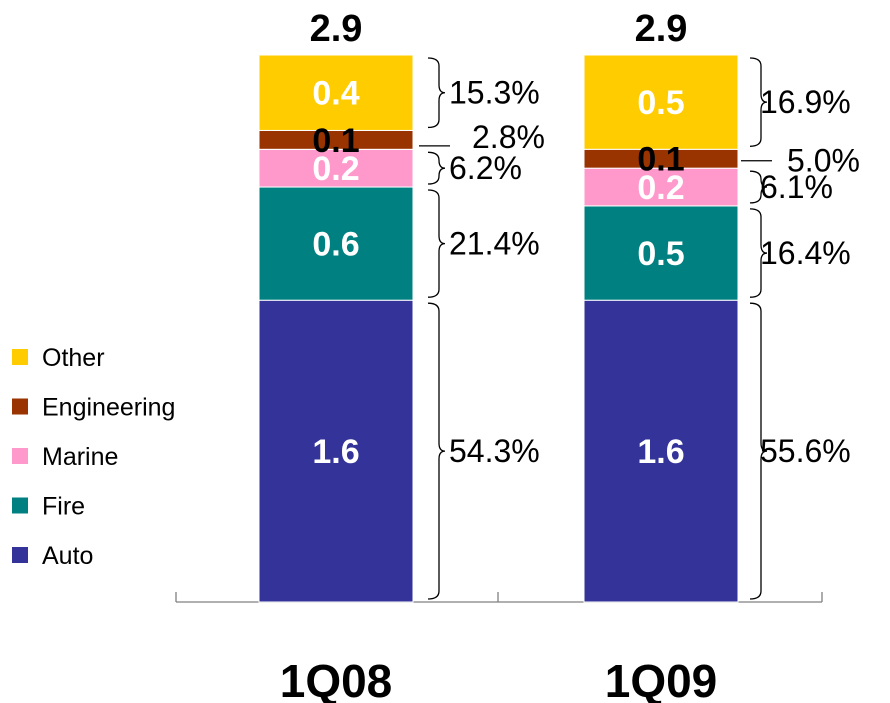  I want to click on share-label-engineering-1q09: 5.0%, so click(823, 161).